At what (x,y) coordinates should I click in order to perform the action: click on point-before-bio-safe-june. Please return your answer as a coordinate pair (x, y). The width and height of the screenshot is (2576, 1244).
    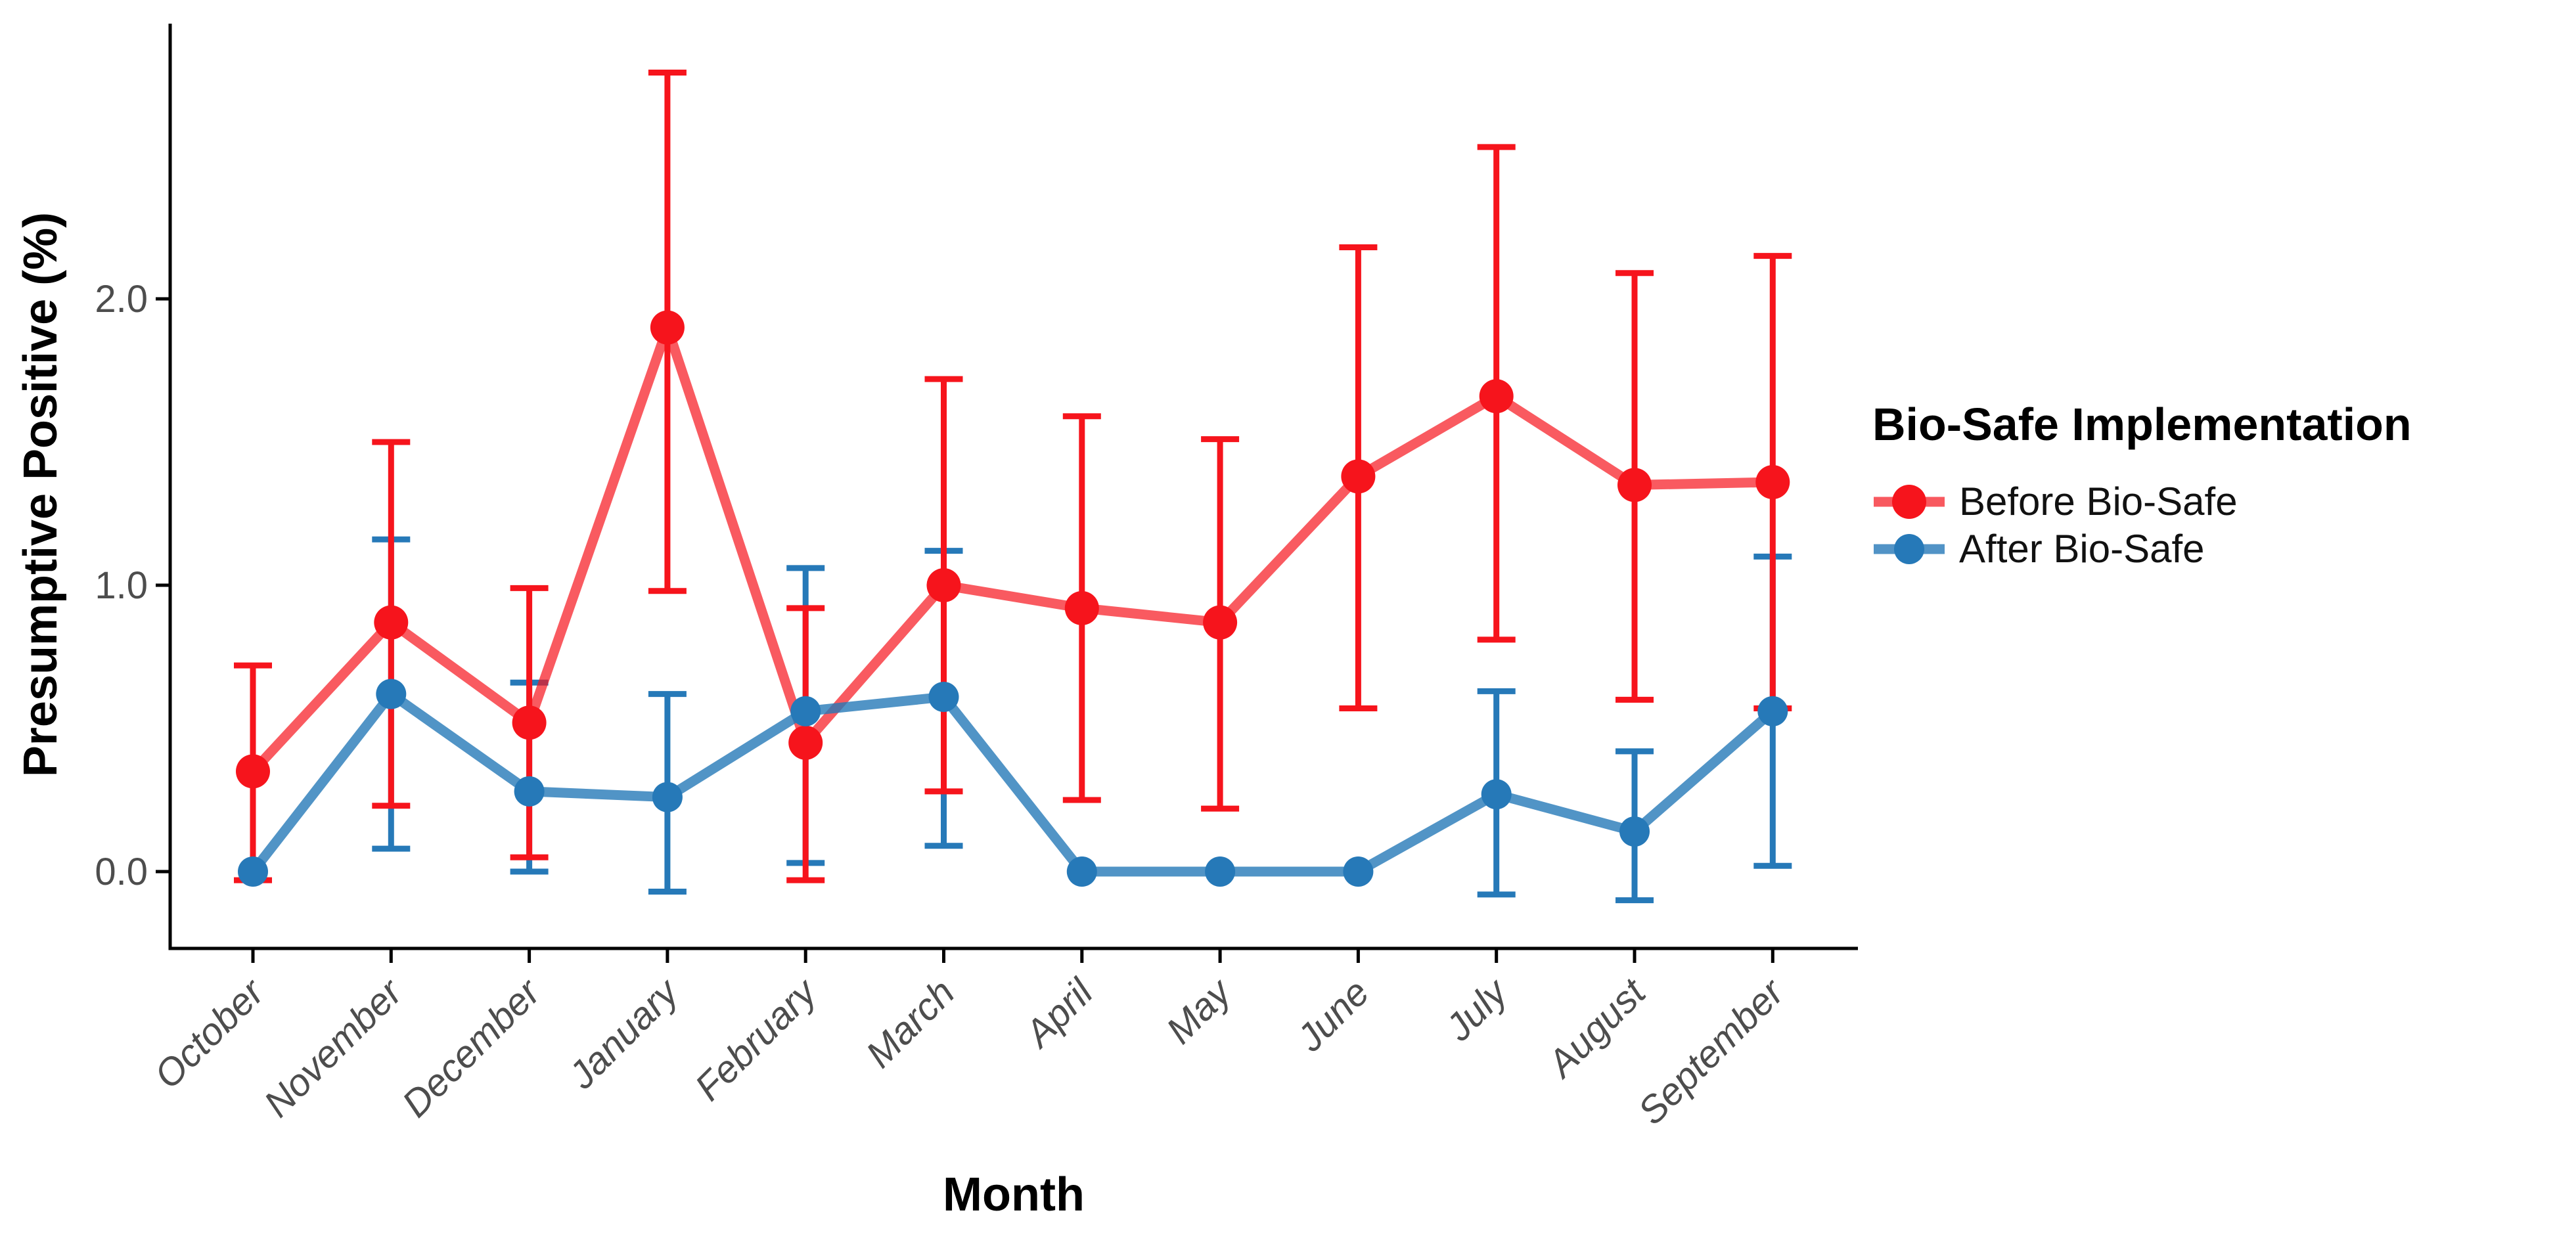
    Looking at the image, I should click on (1358, 476).